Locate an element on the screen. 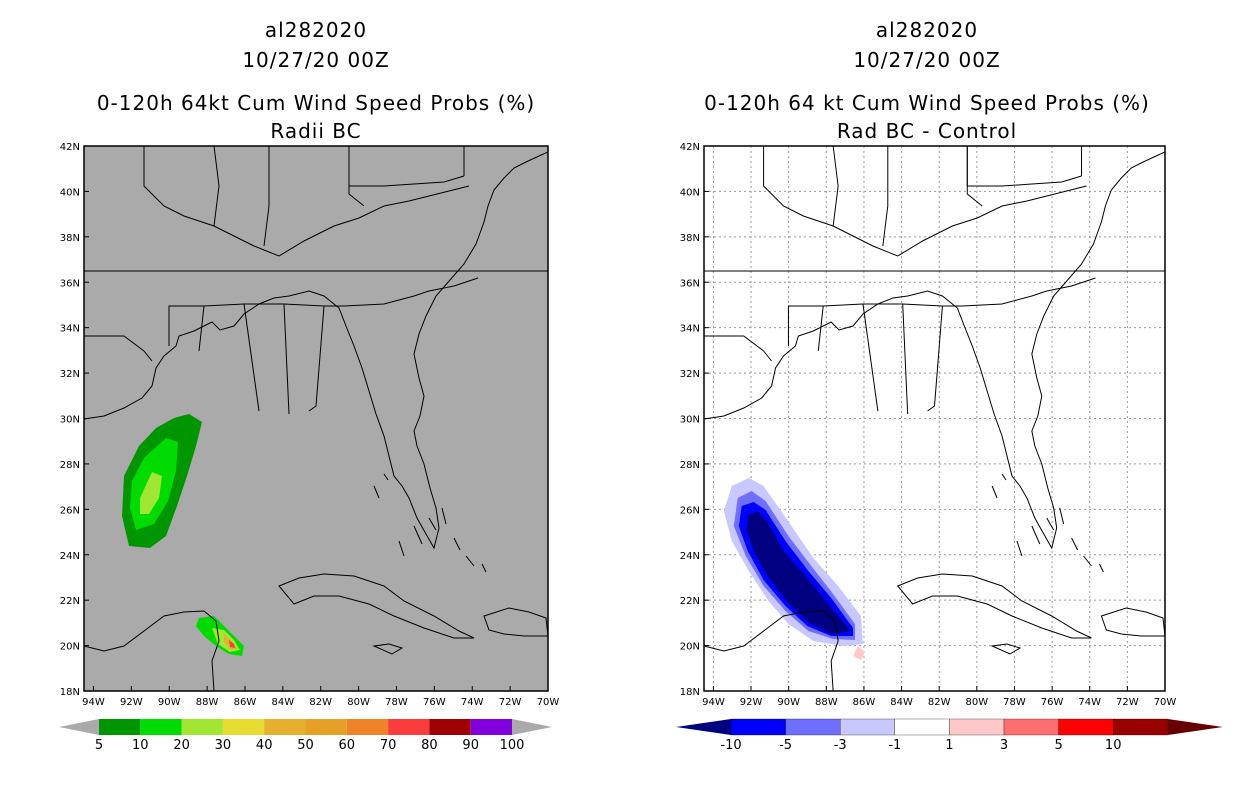  left-colorbar-label: 50 is located at coordinates (305, 745).